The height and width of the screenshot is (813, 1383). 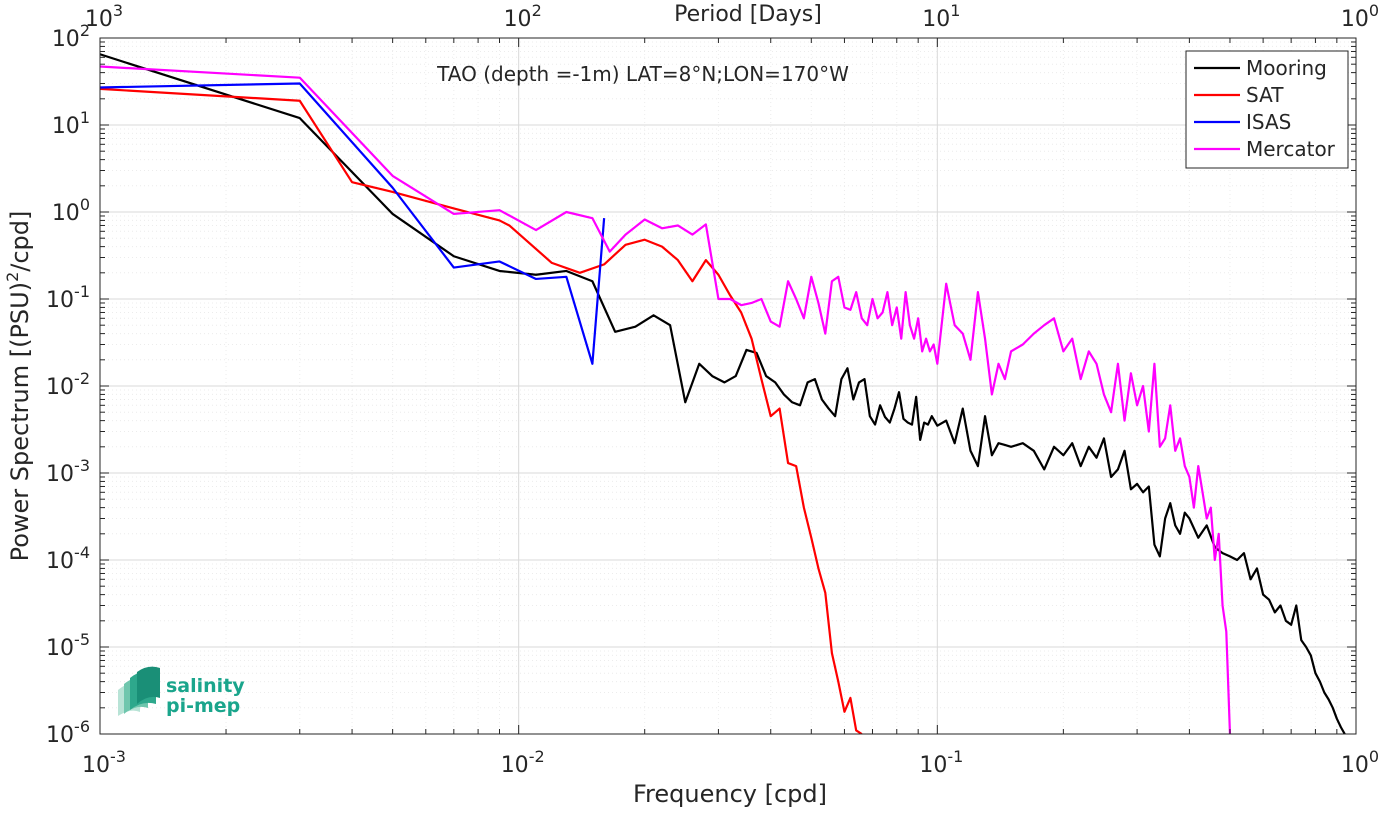 I want to click on x-tick-label-exp: -2, so click(x=537, y=756).